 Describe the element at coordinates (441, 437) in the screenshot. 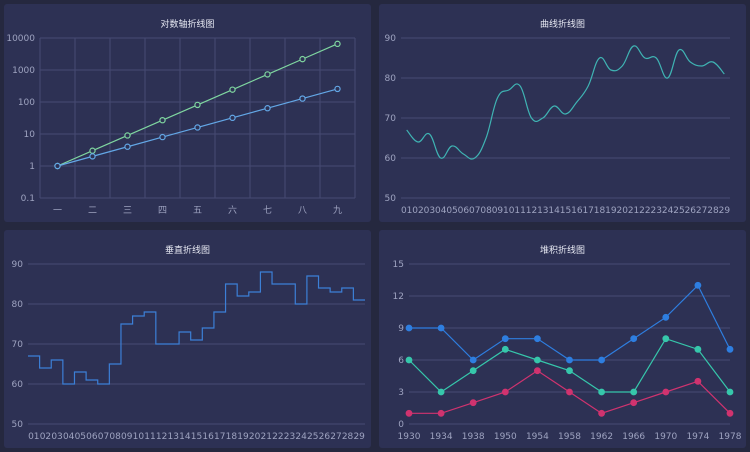

I see `x-tick-label: 1934` at that location.